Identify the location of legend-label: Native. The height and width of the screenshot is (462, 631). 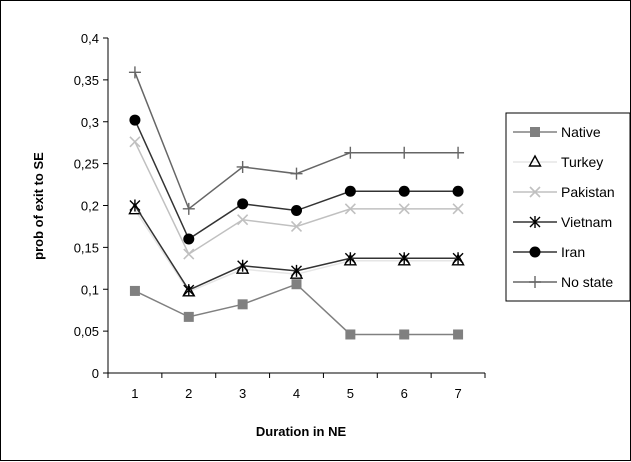
(581, 132).